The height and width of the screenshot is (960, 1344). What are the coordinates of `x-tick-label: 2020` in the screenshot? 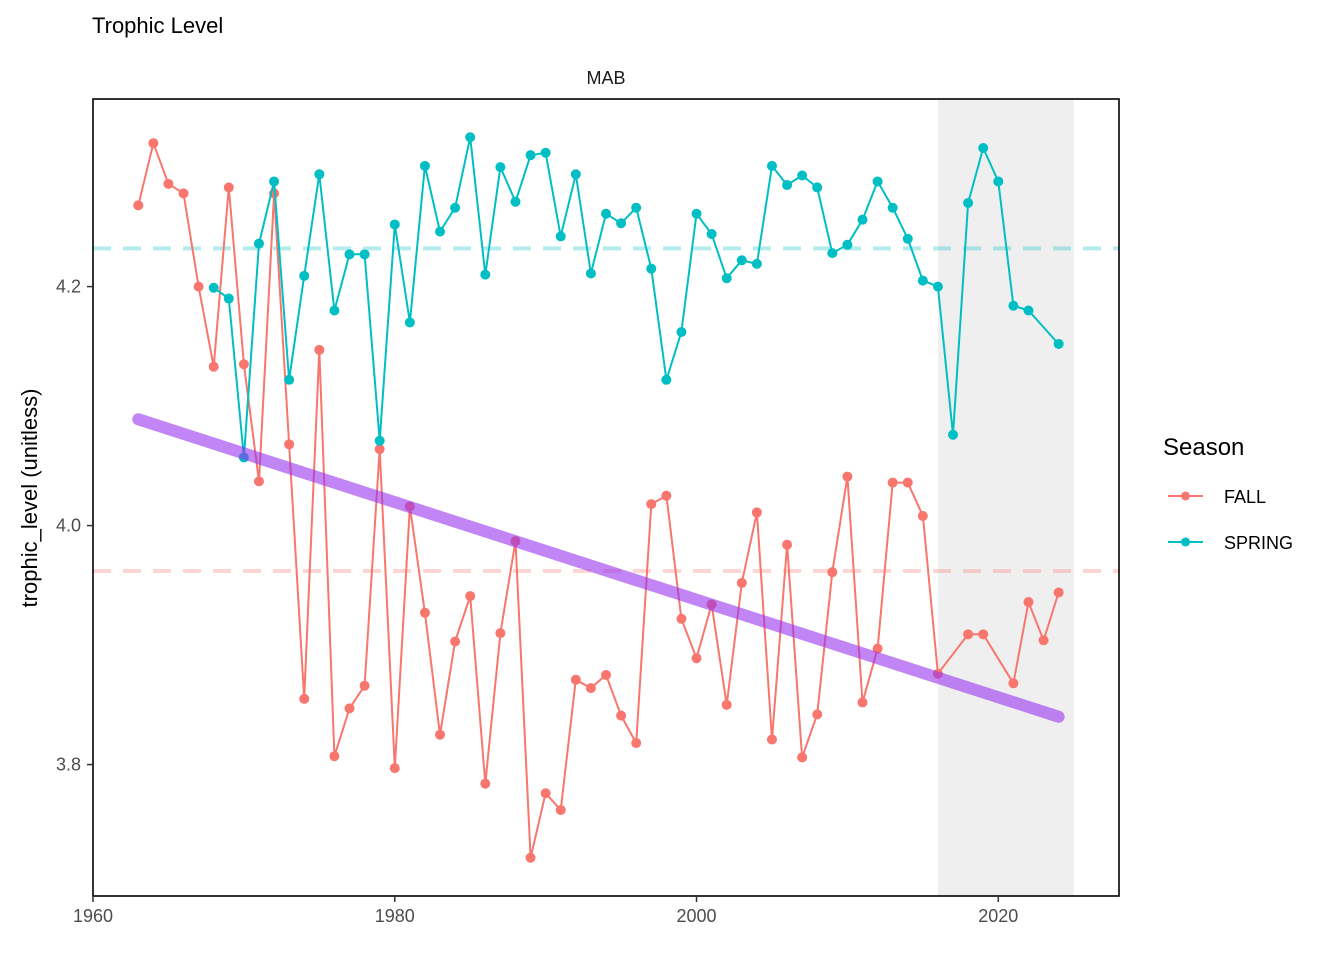 It's located at (998, 916).